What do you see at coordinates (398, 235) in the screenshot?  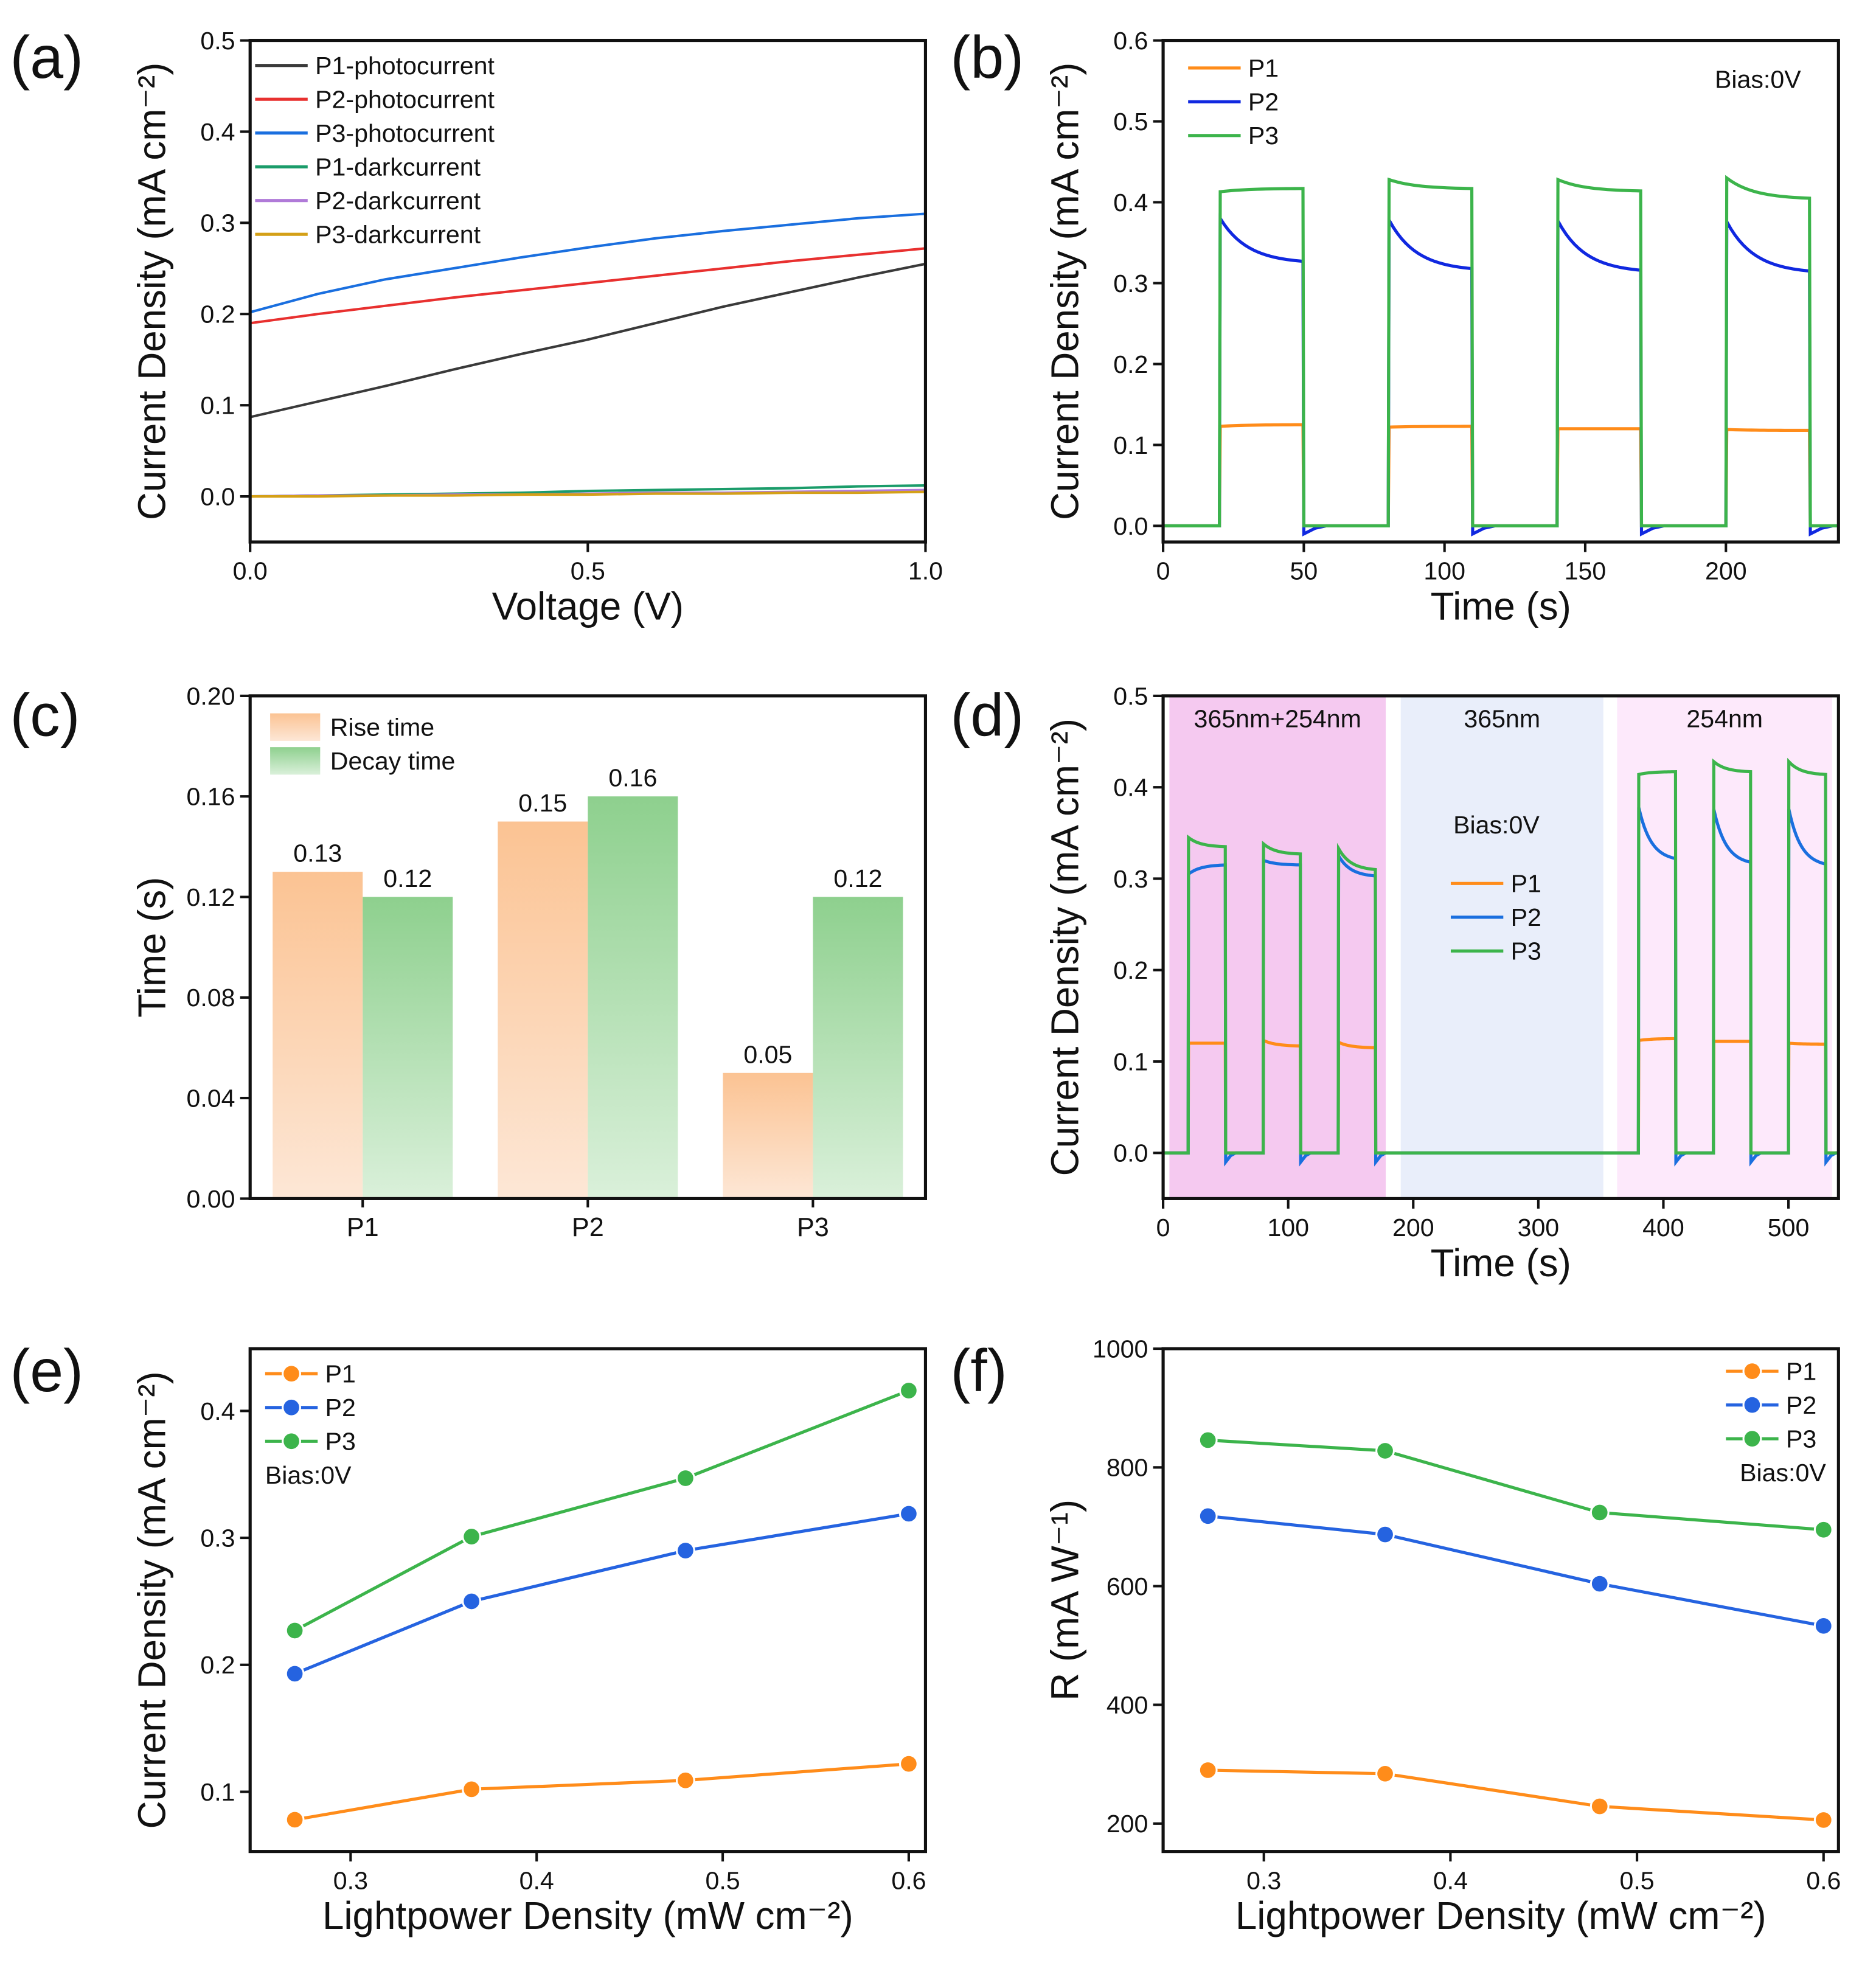 I see `legend-label: P3-darkcurrent` at bounding box center [398, 235].